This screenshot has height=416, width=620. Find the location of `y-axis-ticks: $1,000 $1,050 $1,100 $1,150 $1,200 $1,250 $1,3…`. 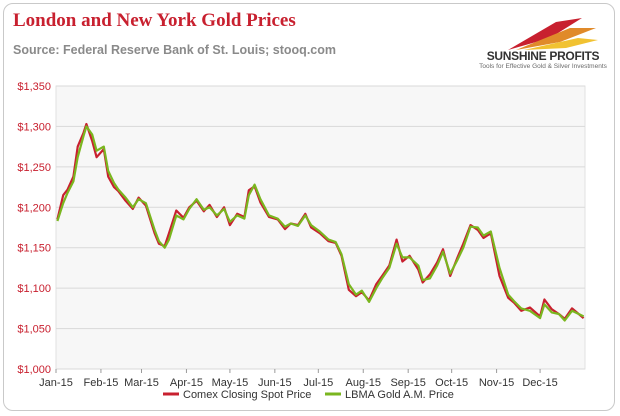

y-axis-ticks: $1,000 $1,050 $1,100 $1,150 $1,200 $1,250 $1,3… is located at coordinates (34, 228).